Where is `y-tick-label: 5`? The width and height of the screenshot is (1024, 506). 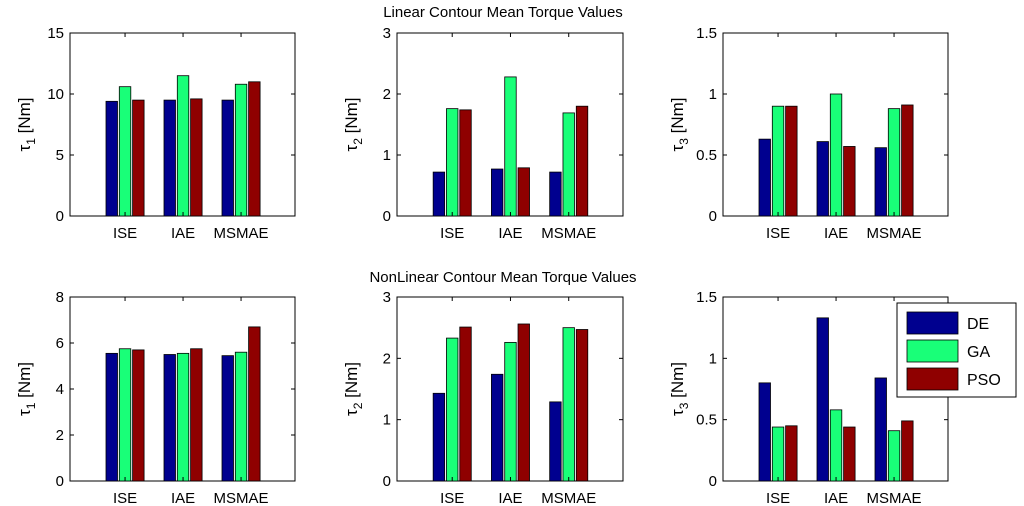 y-tick-label: 5 is located at coordinates (60, 155).